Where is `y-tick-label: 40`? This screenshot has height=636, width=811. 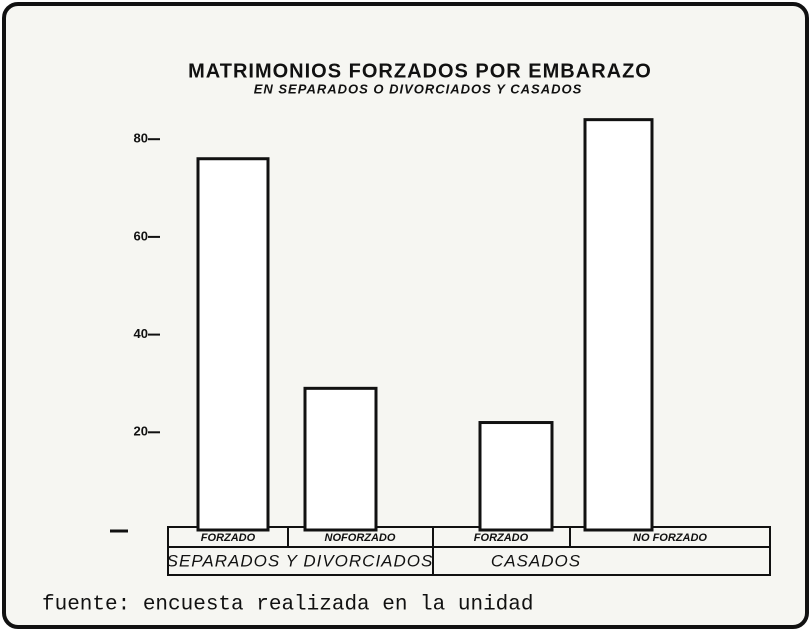 y-tick-label: 40 is located at coordinates (141, 333).